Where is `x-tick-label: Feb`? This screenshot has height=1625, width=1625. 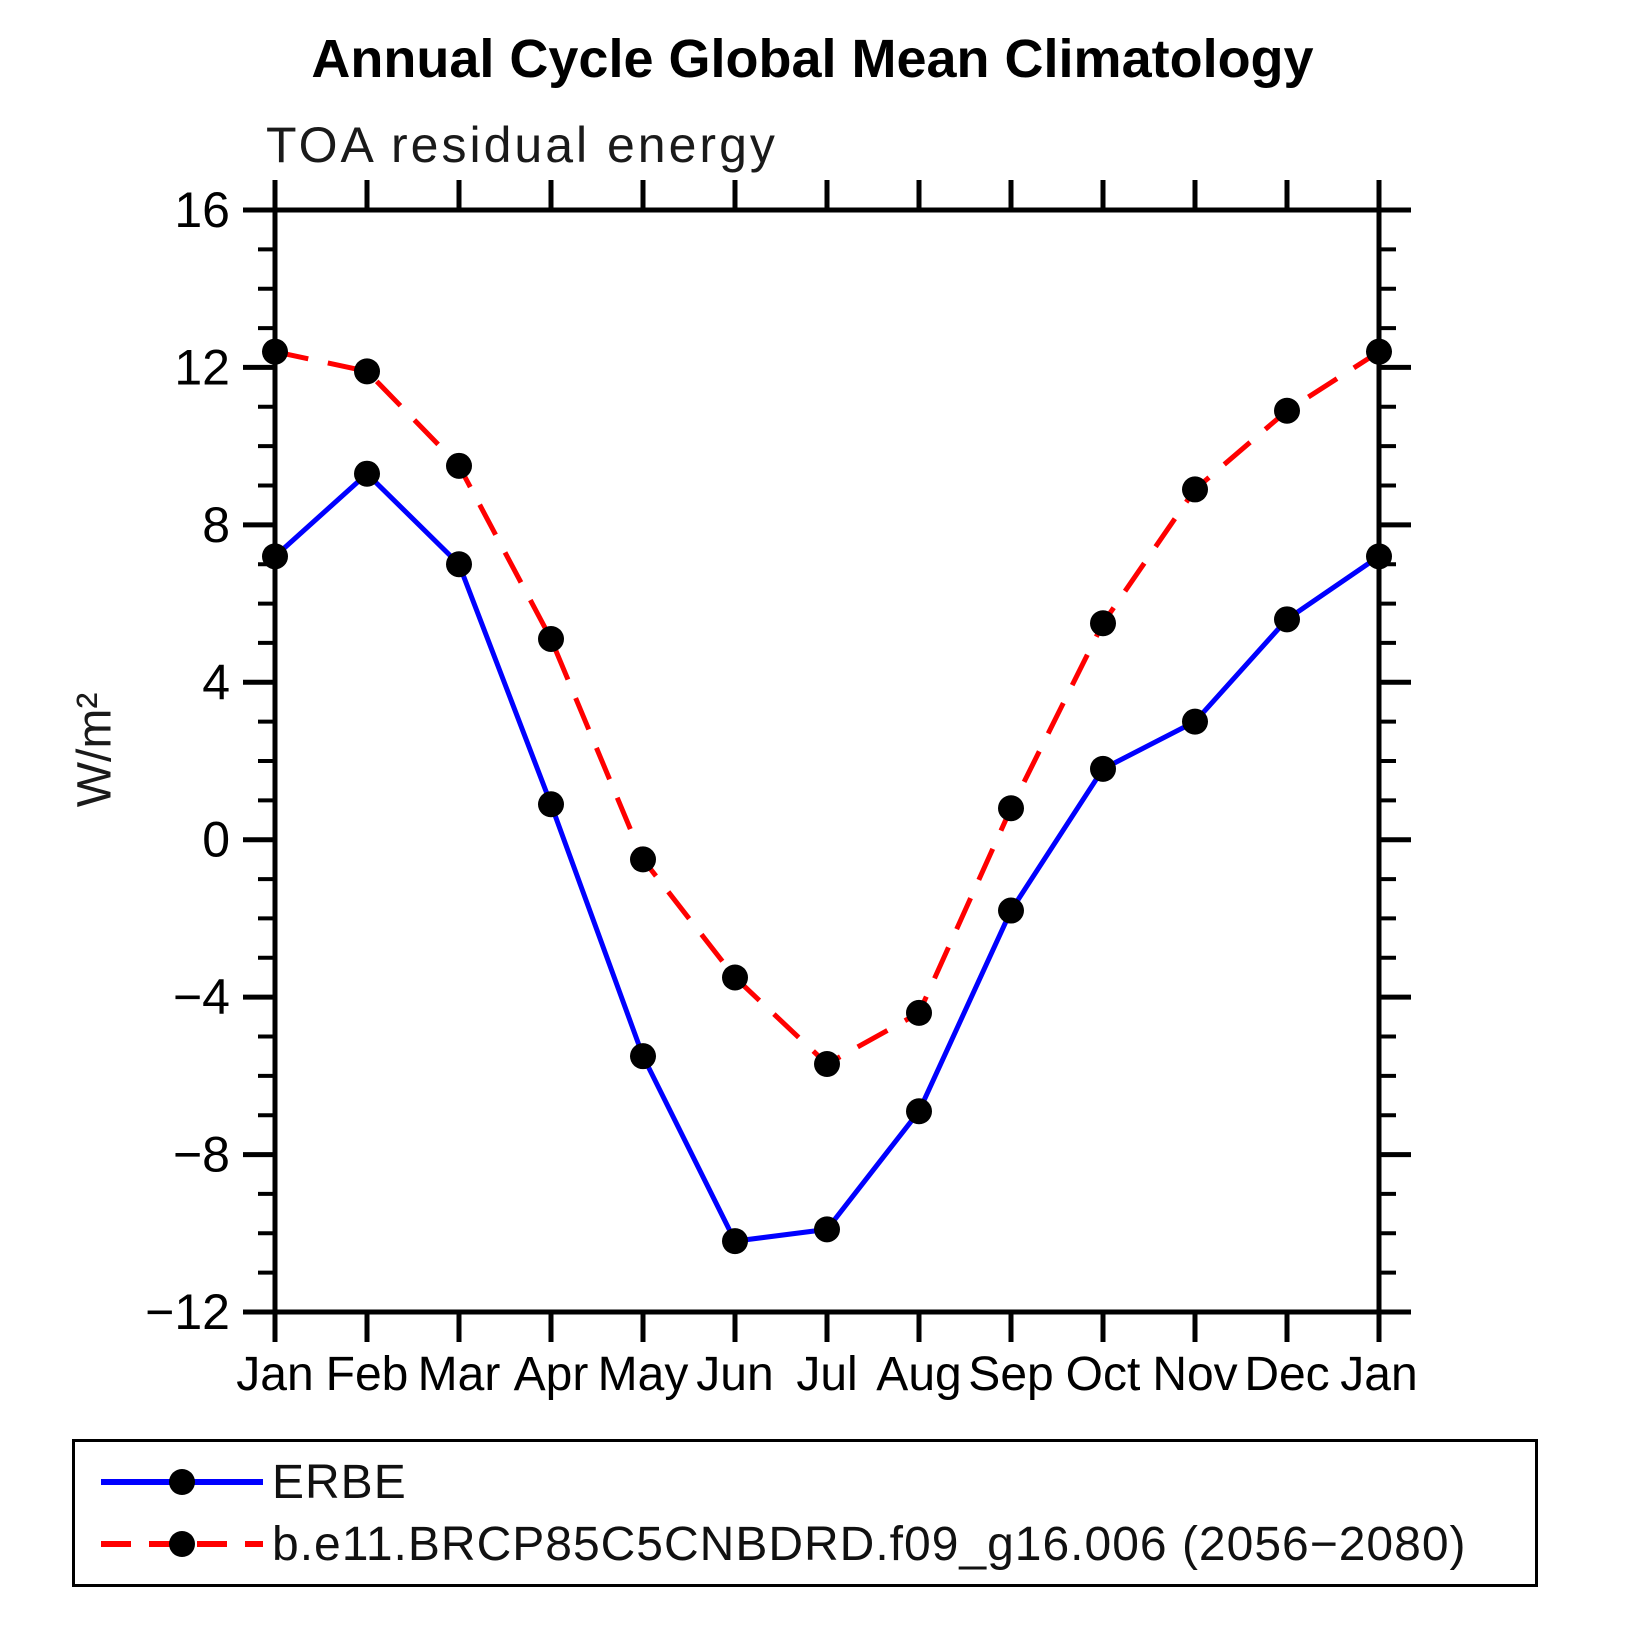
x-tick-label: Feb is located at coordinates (367, 1374).